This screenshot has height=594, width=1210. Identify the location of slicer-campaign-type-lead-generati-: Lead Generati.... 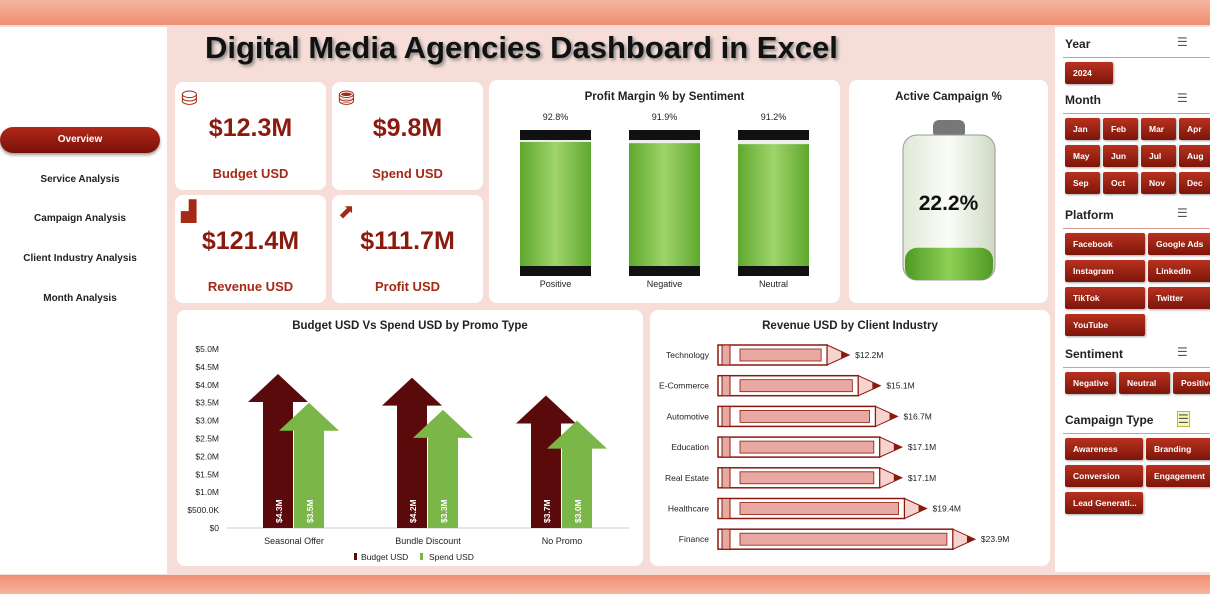
(1104, 503).